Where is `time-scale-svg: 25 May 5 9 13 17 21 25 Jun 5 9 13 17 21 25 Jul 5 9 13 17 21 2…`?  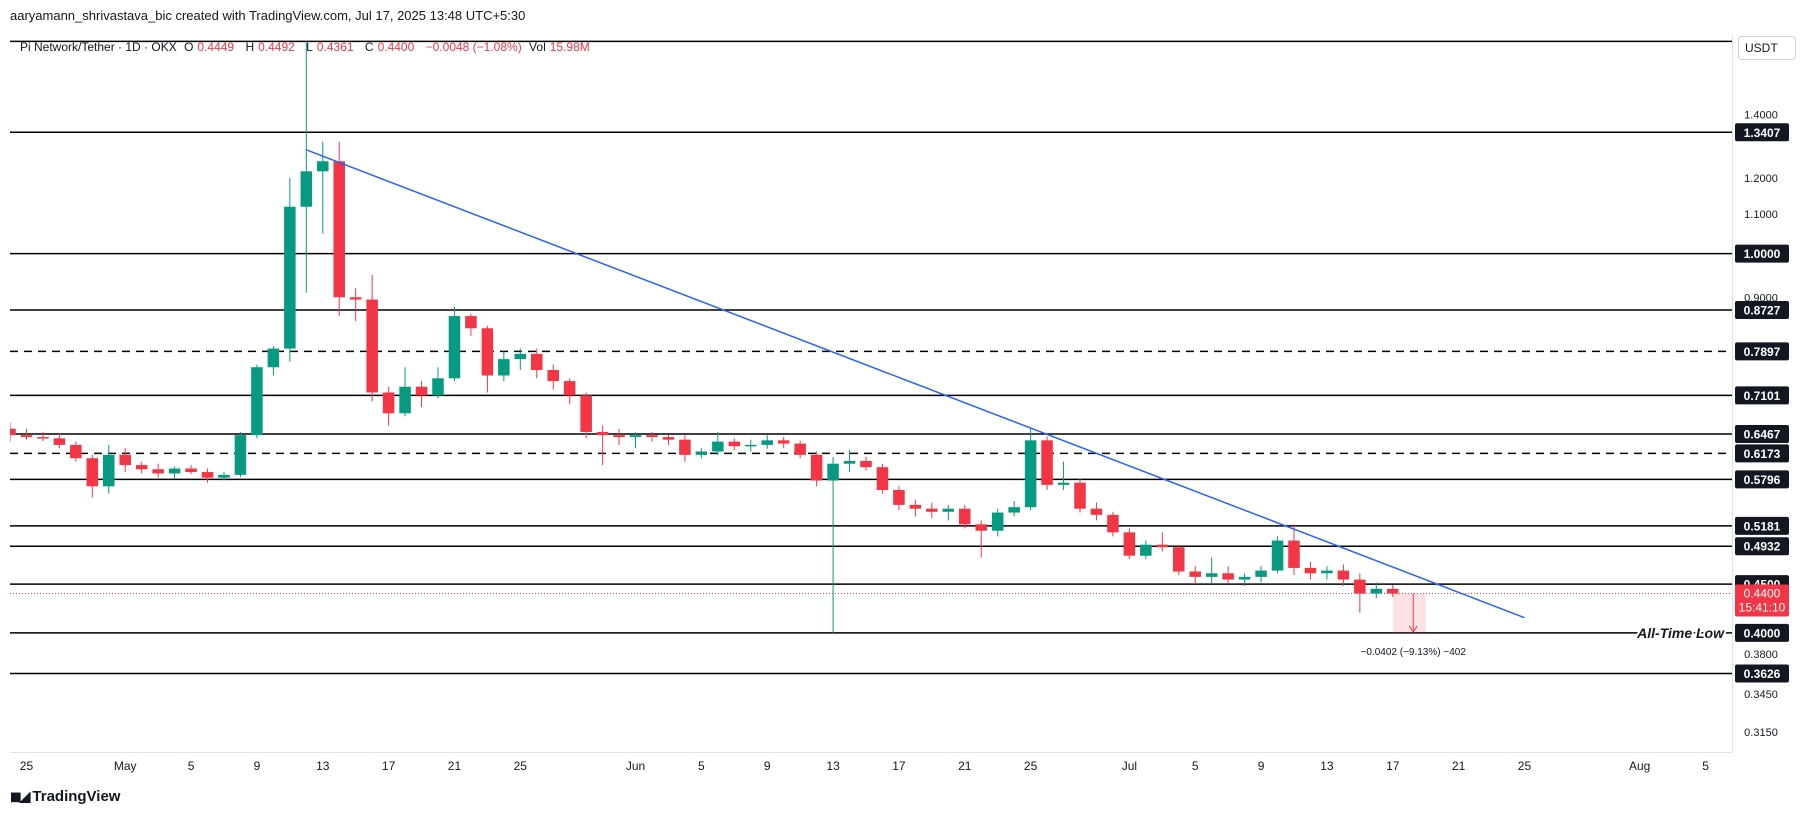
time-scale-svg: 25 May 5 9 13 17 21 25 Jun 5 9 13 17 21 25 Jul 5 9 13 17 21 2… is located at coordinates (871, 765).